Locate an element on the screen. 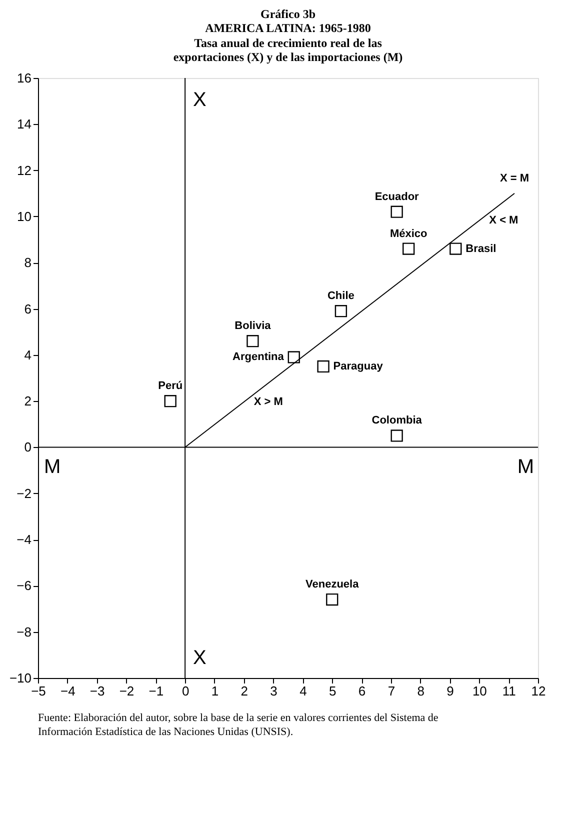 The height and width of the screenshot is (824, 585). x-tick-label: 7 is located at coordinates (392, 691).